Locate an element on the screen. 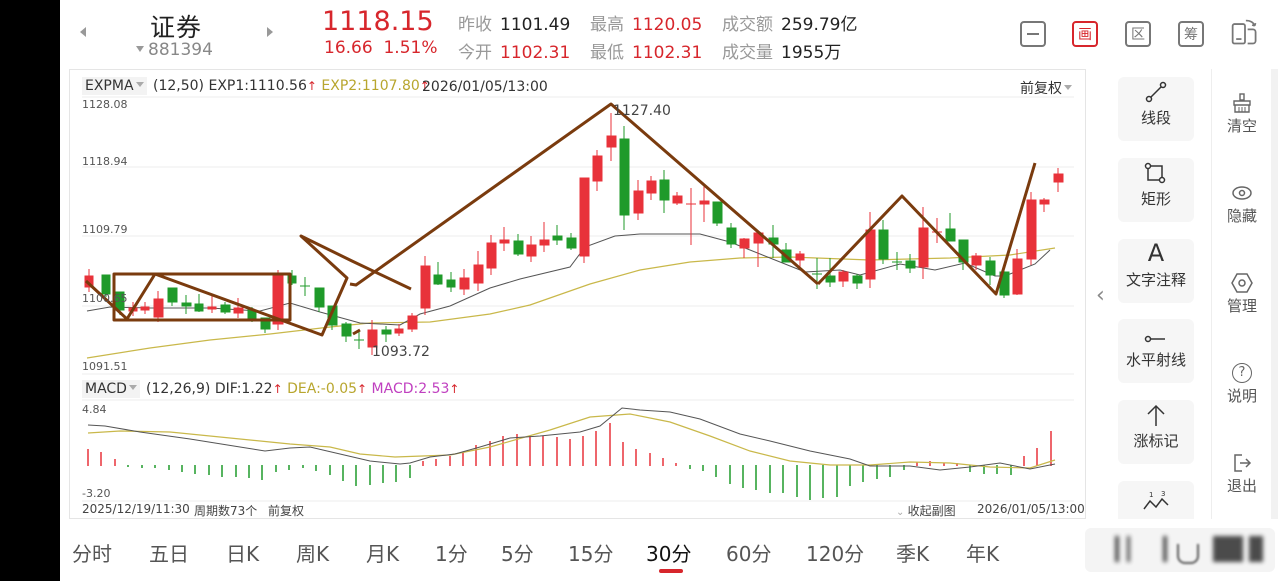  tool-rectangle: 矩形 is located at coordinates (1156, 190).